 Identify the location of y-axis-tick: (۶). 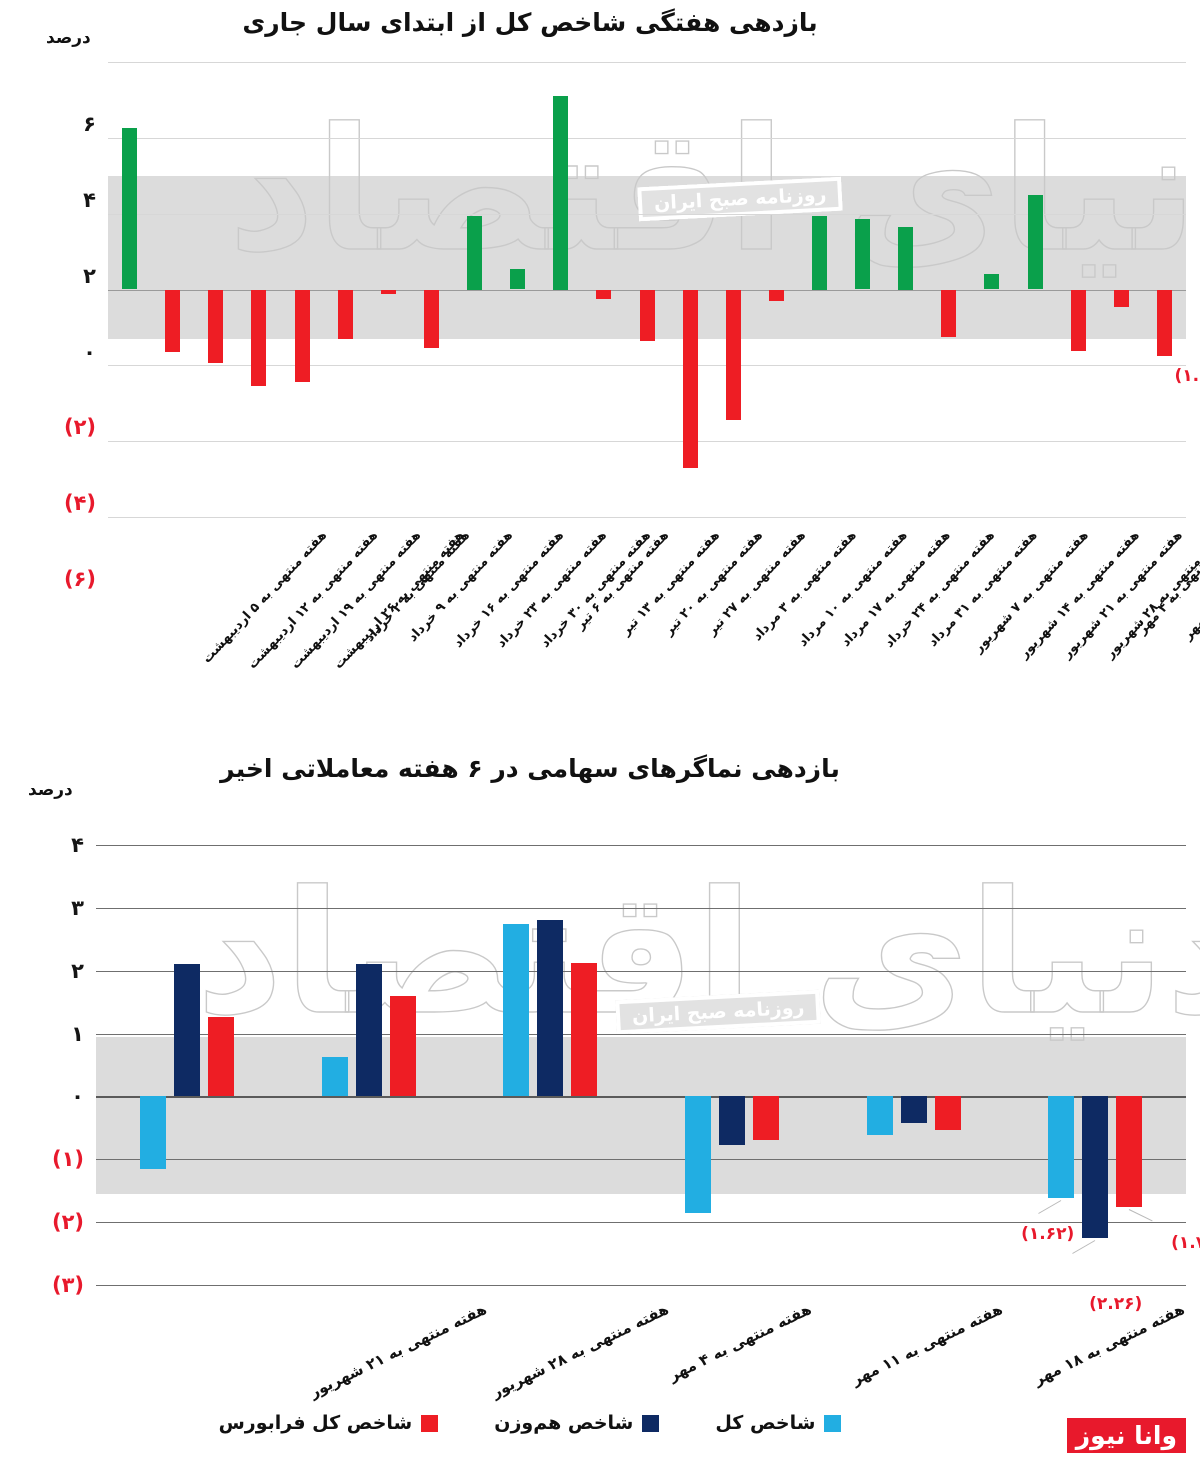
(79, 579).